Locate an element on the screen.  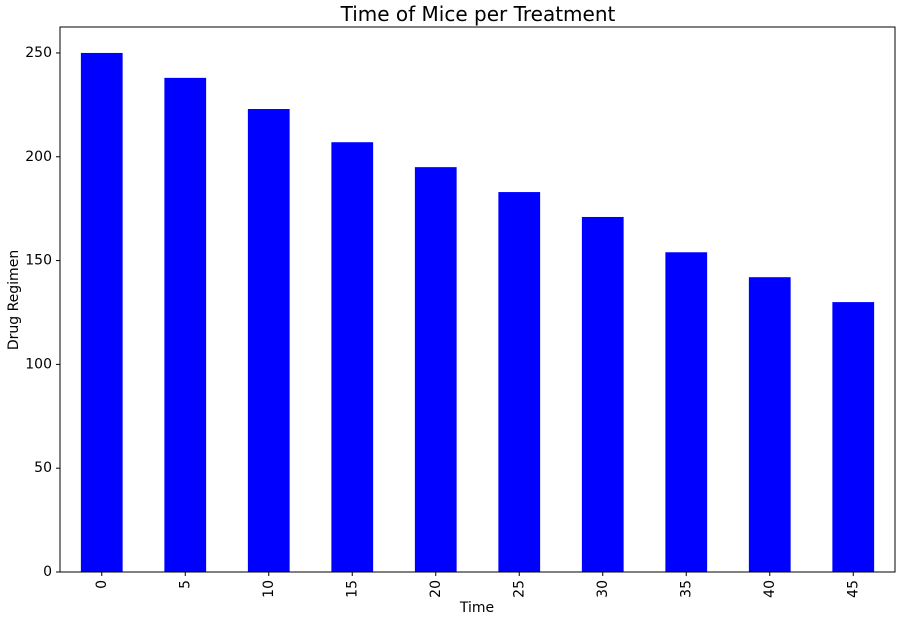
chart-title: Time of Mice per Treatment is located at coordinates (478, 14).